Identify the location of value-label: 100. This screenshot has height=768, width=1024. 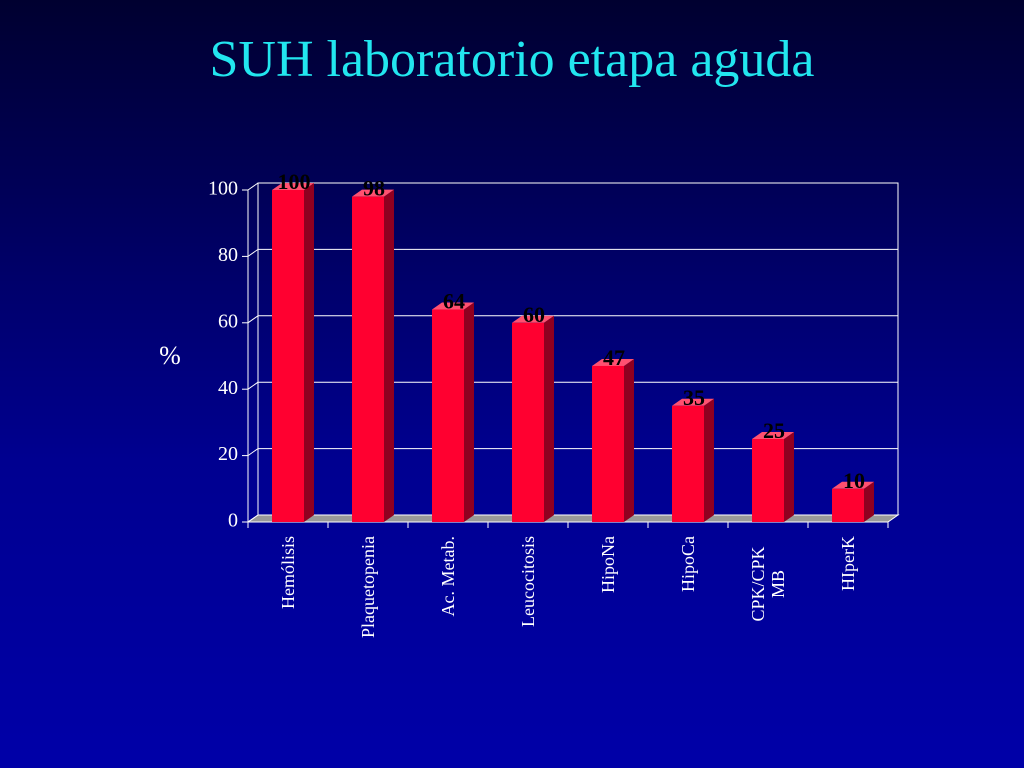
(294, 181).